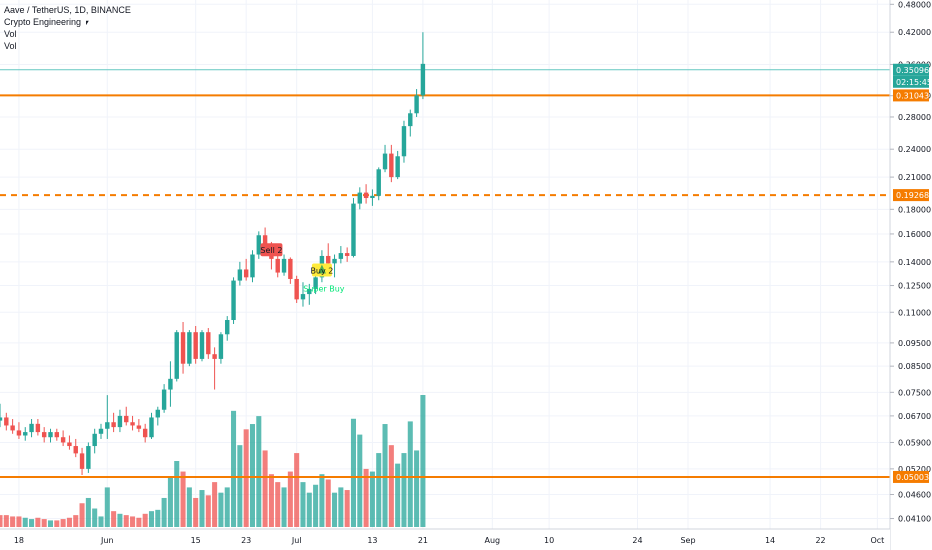 The height and width of the screenshot is (550, 932). I want to click on legend-symbol: Aave / TetherUS, 1D, BINANCE, so click(67, 10).